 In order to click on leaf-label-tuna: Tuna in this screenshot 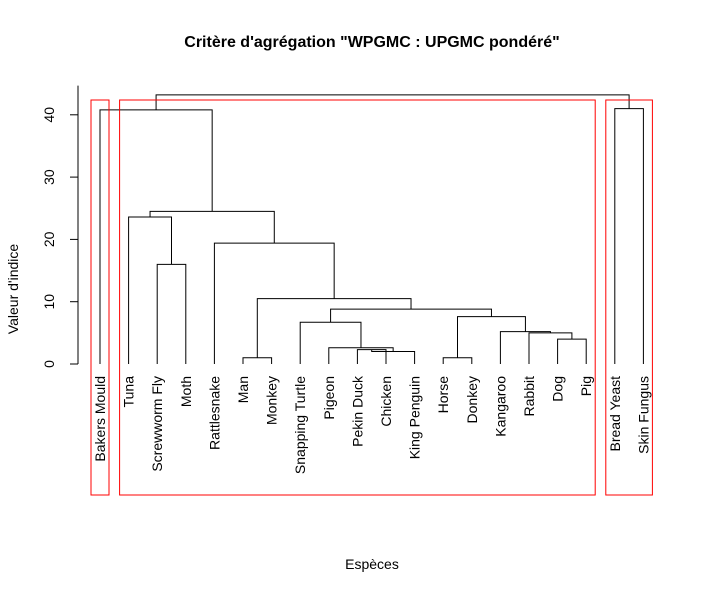, I will do `click(129, 392)`.